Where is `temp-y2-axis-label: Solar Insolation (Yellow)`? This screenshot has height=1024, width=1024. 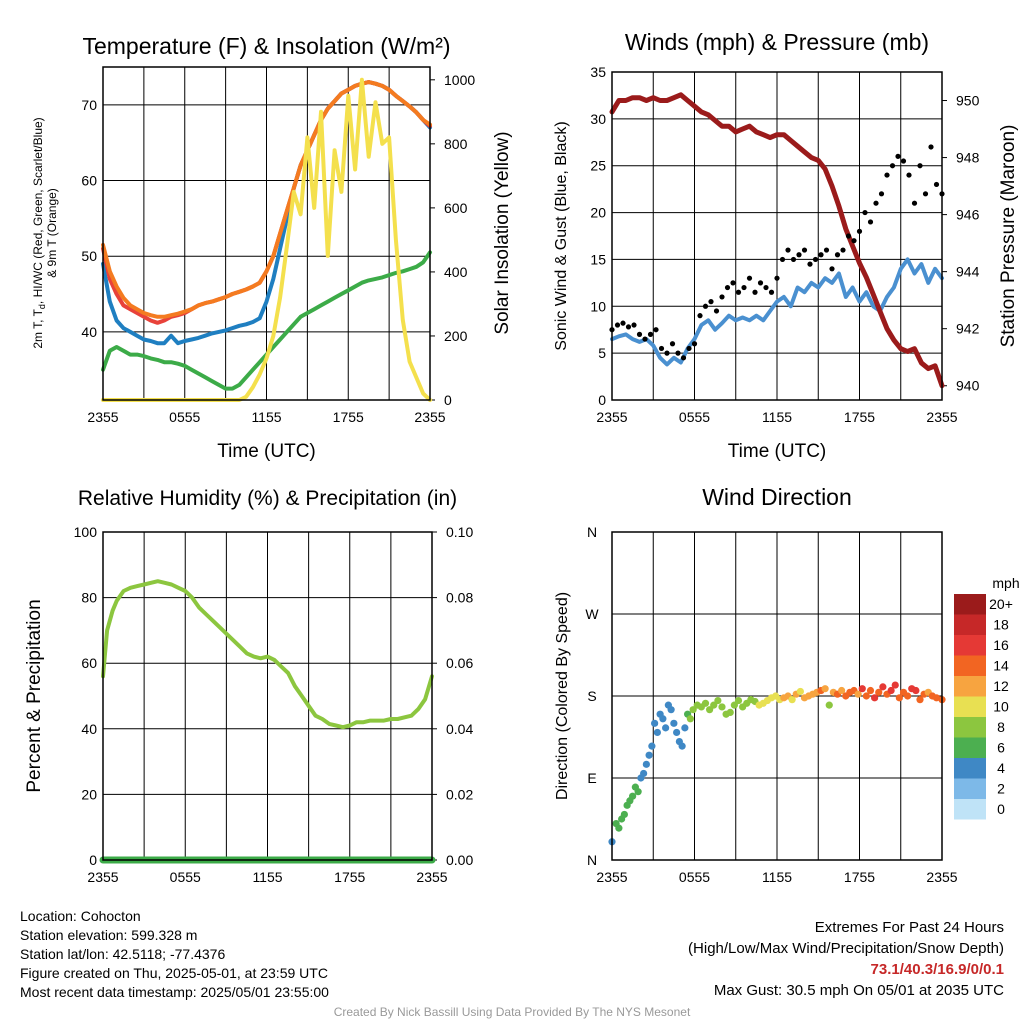
temp-y2-axis-label: Solar Insolation (Yellow) is located at coordinates (502, 232).